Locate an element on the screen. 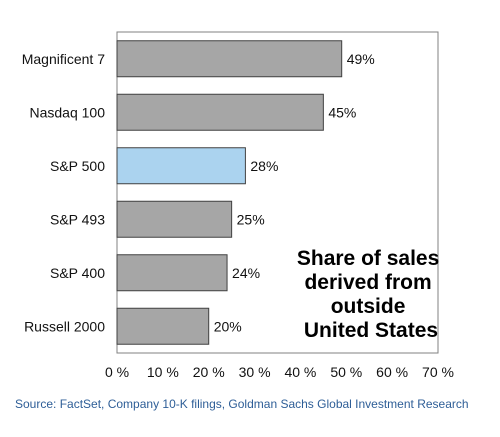 This screenshot has width=500, height=437. x-tick-label: 50 % is located at coordinates (346, 372).